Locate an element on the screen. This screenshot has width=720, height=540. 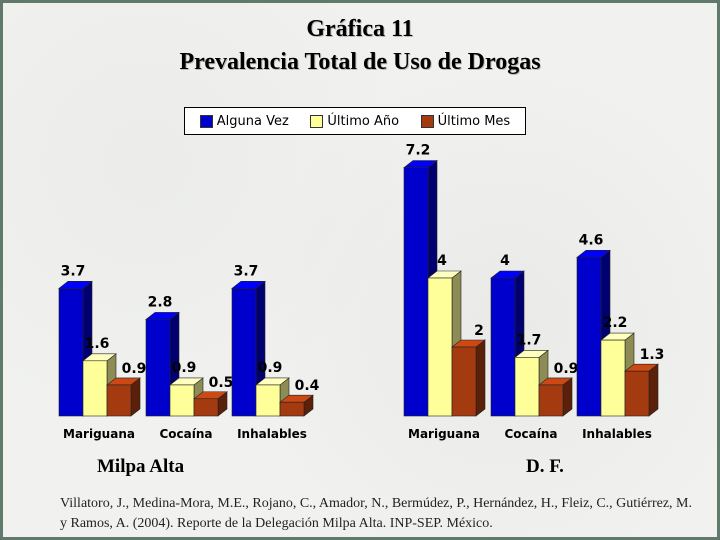
legend-label-ultimo-ano: Último Año is located at coordinates (363, 121).